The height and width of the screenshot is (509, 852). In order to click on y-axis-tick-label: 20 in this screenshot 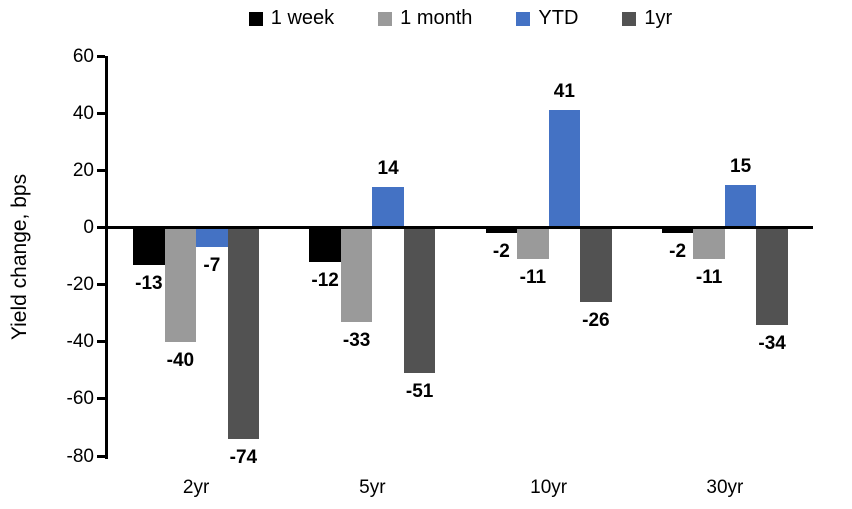, I will do `click(83, 170)`.